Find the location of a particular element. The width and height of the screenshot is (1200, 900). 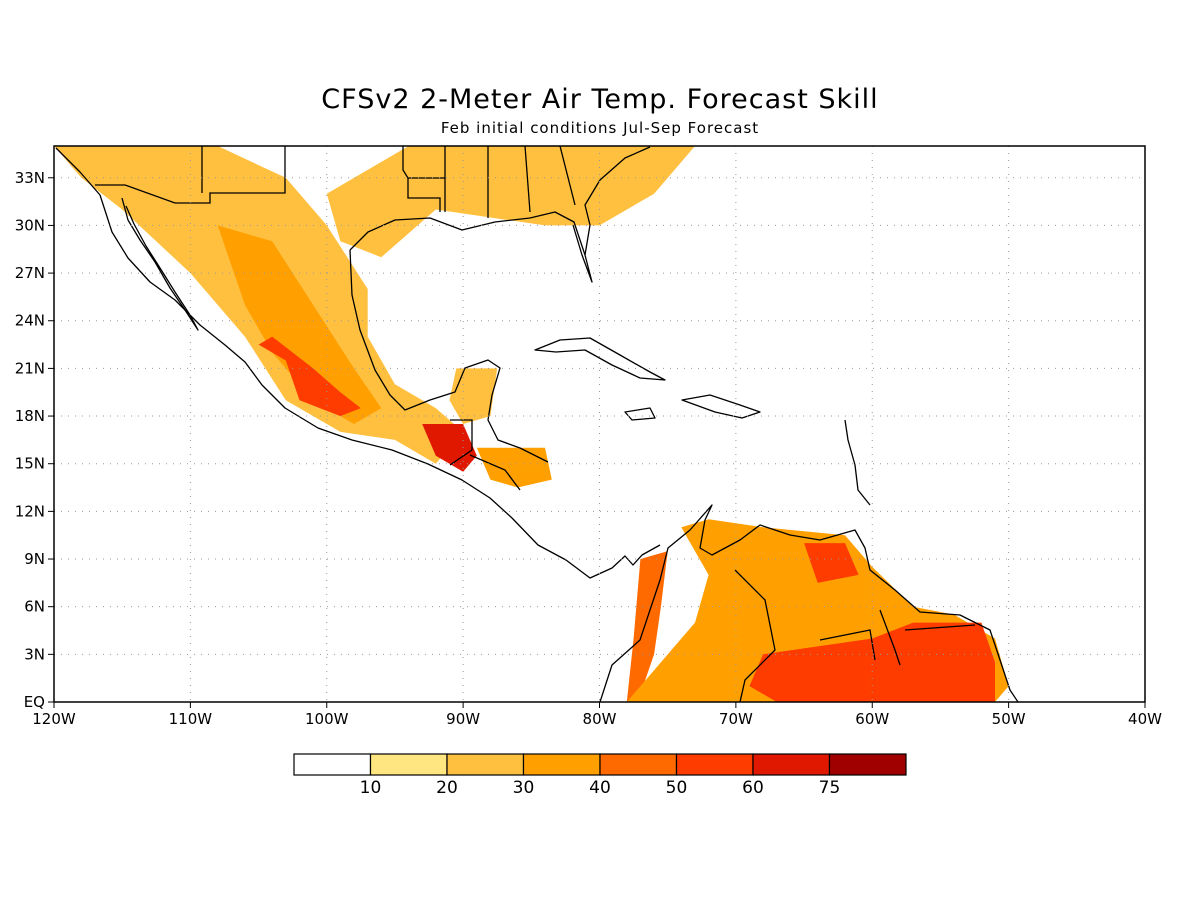

map-subtitle: Feb initial conditions Jul-Sep Forecast is located at coordinates (600, 128).